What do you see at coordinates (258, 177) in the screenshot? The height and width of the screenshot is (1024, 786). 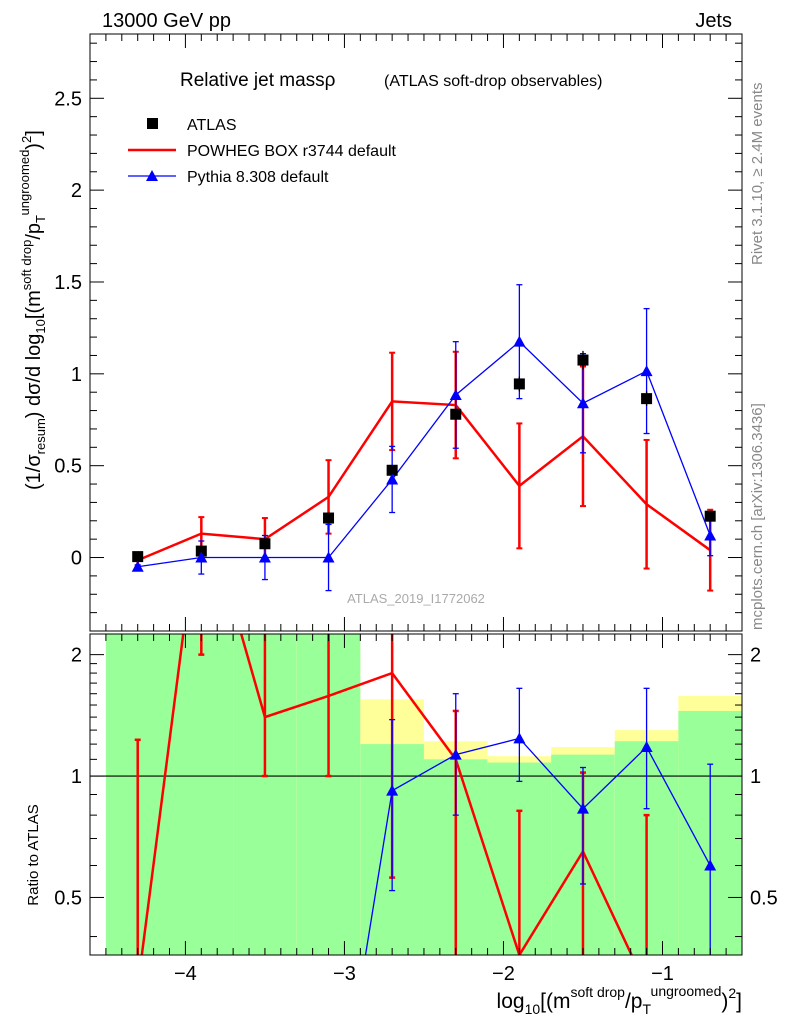 I see `legend-label: Pythia 8.308 default` at bounding box center [258, 177].